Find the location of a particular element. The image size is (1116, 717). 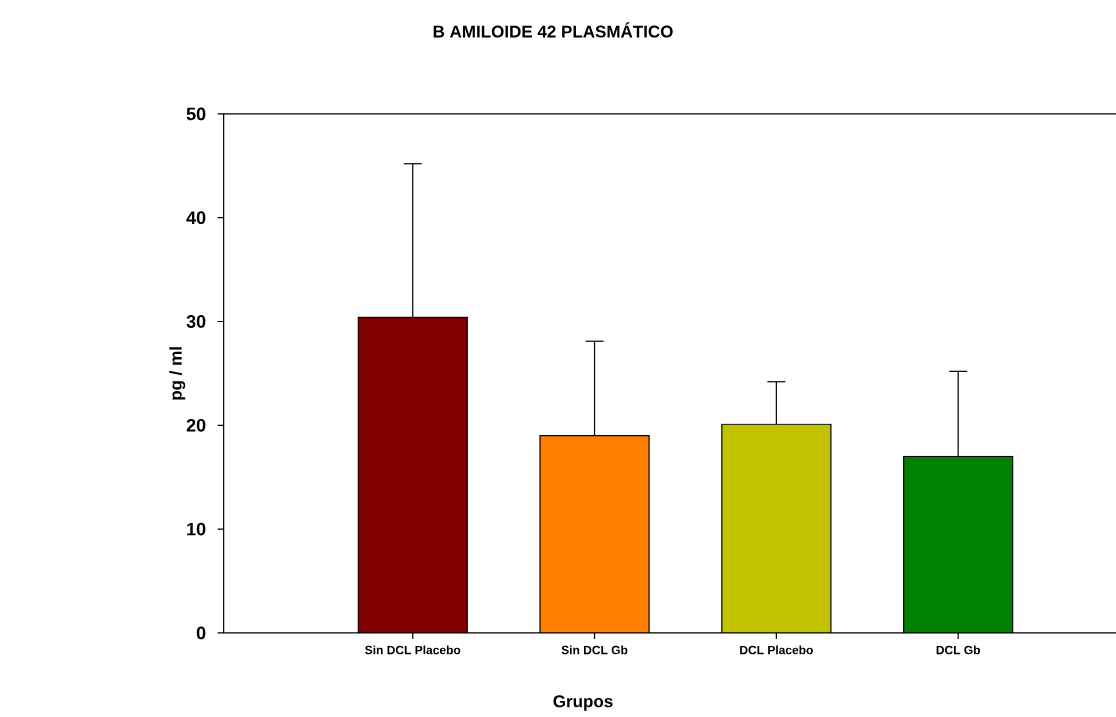

x-axis-title: Grupos is located at coordinates (583, 703).